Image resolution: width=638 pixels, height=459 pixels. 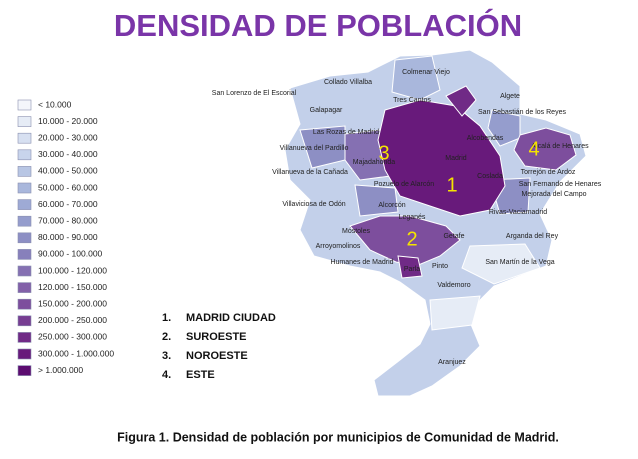 What do you see at coordinates (68, 154) in the screenshot?
I see `legend-label: 30.000 - 40.000` at bounding box center [68, 154].